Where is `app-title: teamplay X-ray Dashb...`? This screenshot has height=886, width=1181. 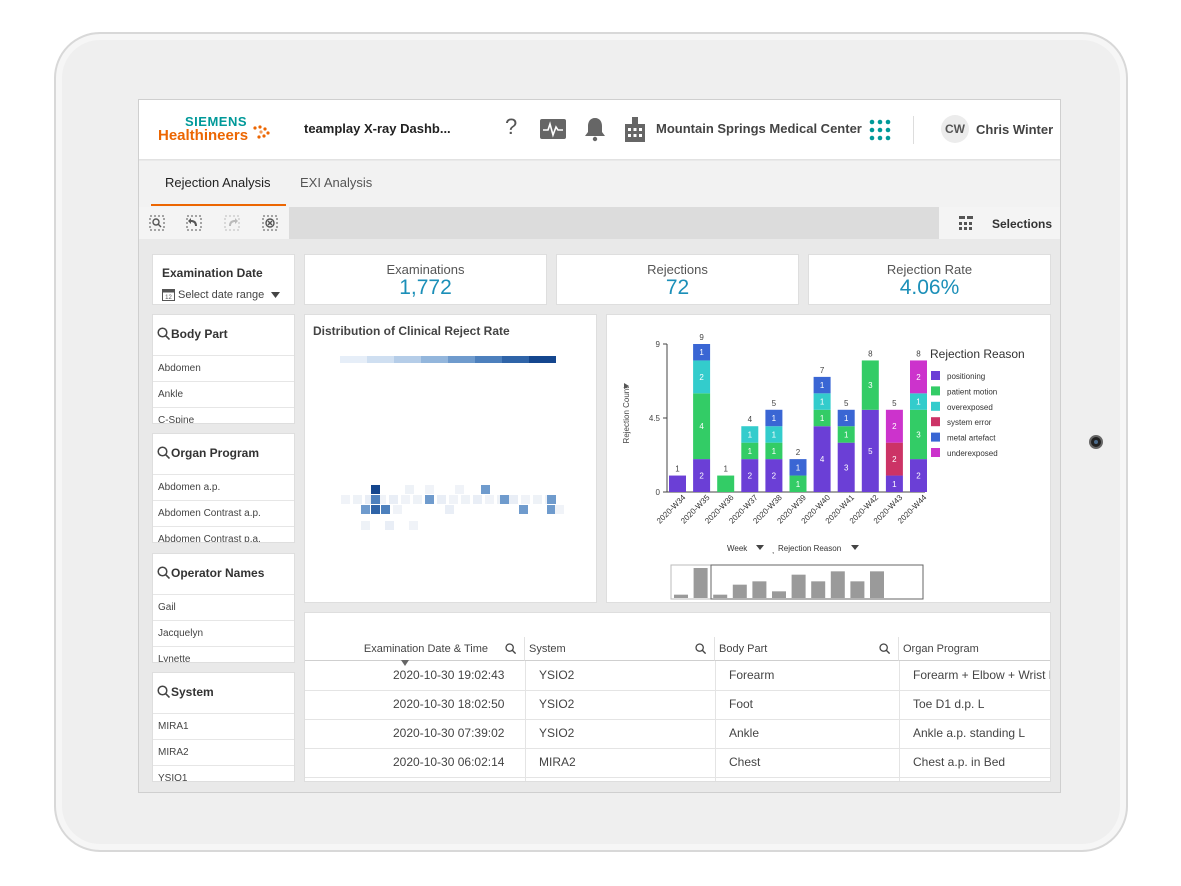 app-title: teamplay X-ray Dashb... is located at coordinates (377, 128).